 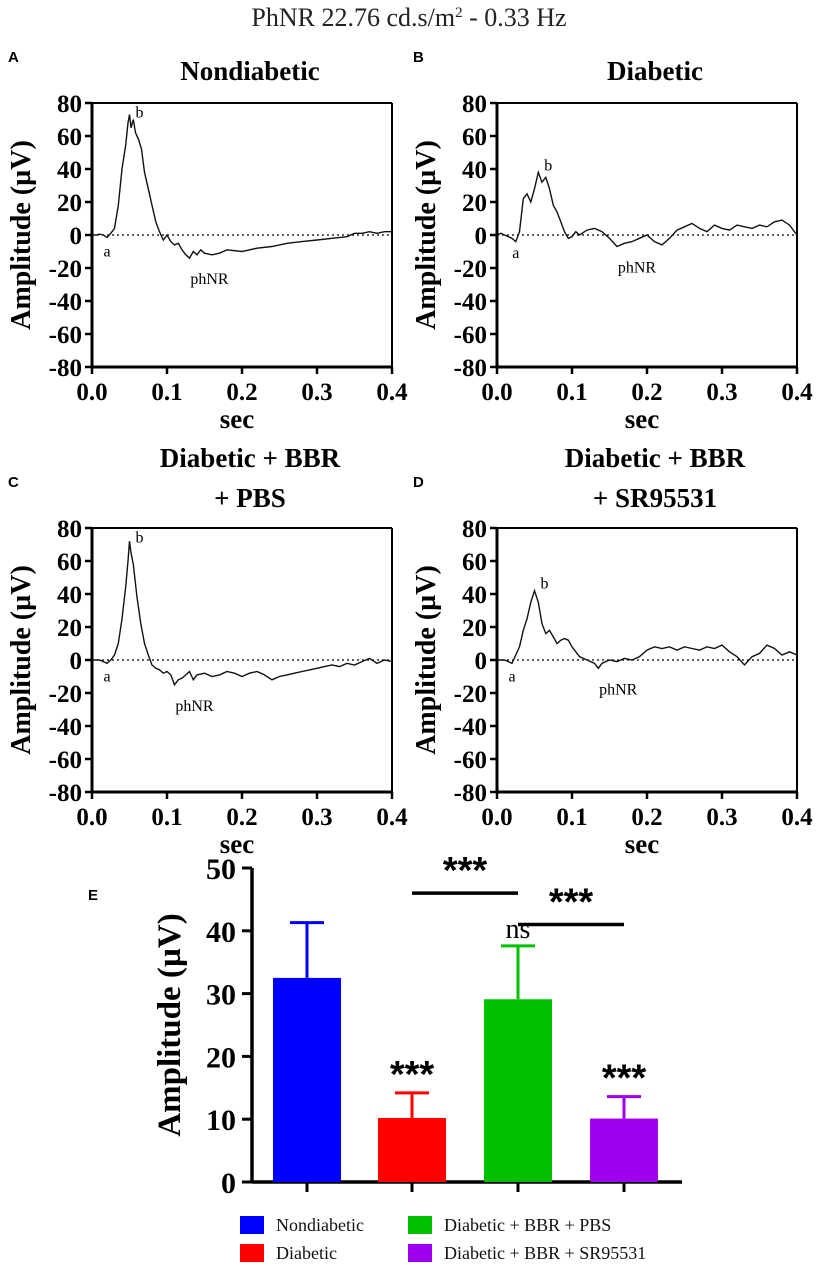 What do you see at coordinates (571, 903) in the screenshot?
I see `comparison-label: ***` at bounding box center [571, 903].